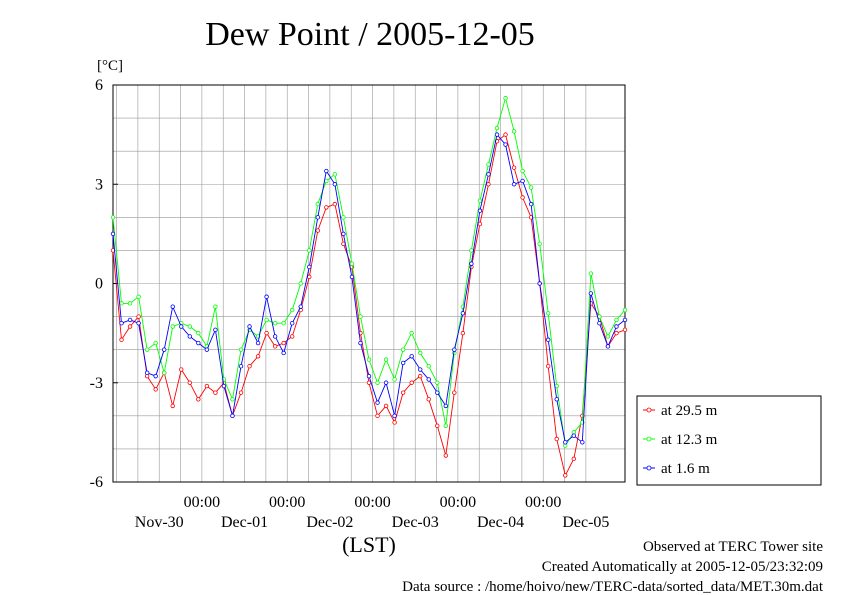 This screenshot has width=842, height=595. Describe the element at coordinates (415, 522) in the screenshot. I see `x-day-label: Dec-03` at that location.